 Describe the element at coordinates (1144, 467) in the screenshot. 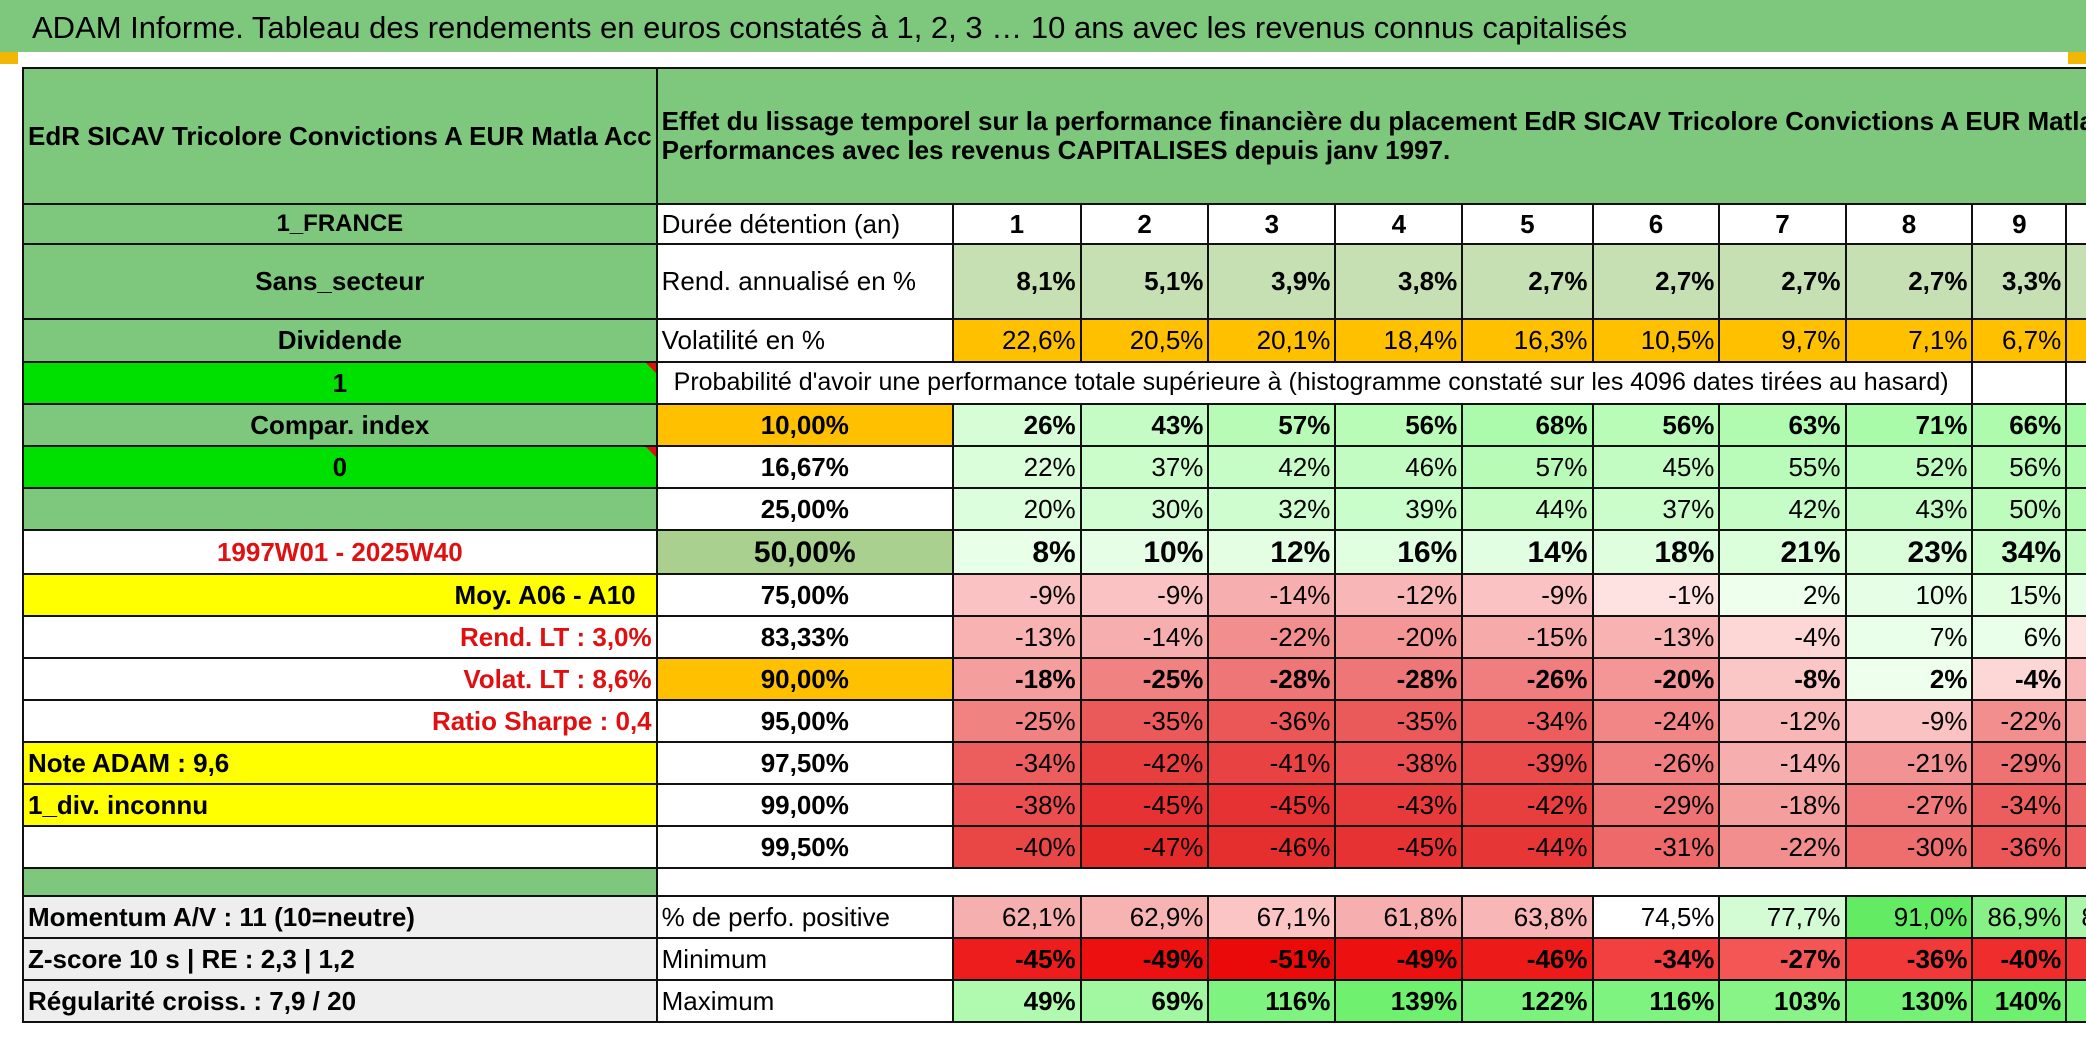

I see `value-cell: 37%` at that location.